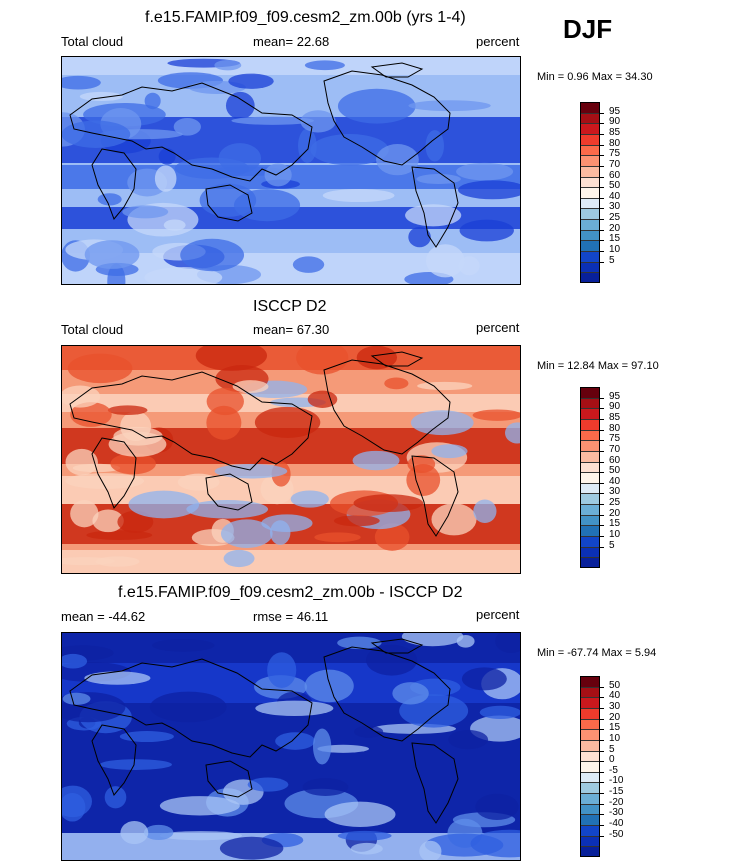 This screenshot has height=866, width=733. What do you see at coordinates (615, 154) in the screenshot?
I see `colorbar-tick-label: 75` at bounding box center [615, 154].